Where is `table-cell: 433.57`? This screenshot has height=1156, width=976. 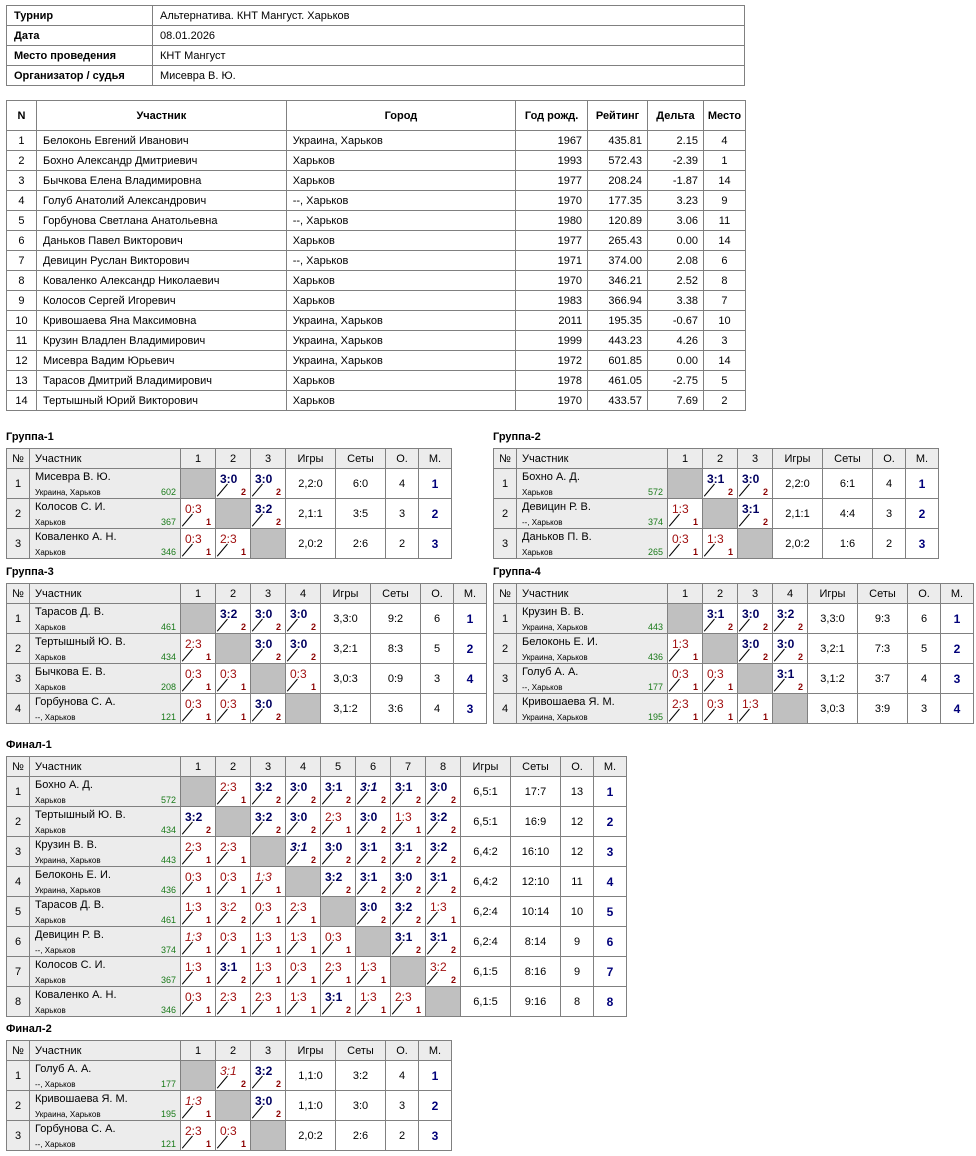
table-cell: 433.57 is located at coordinates (618, 400).